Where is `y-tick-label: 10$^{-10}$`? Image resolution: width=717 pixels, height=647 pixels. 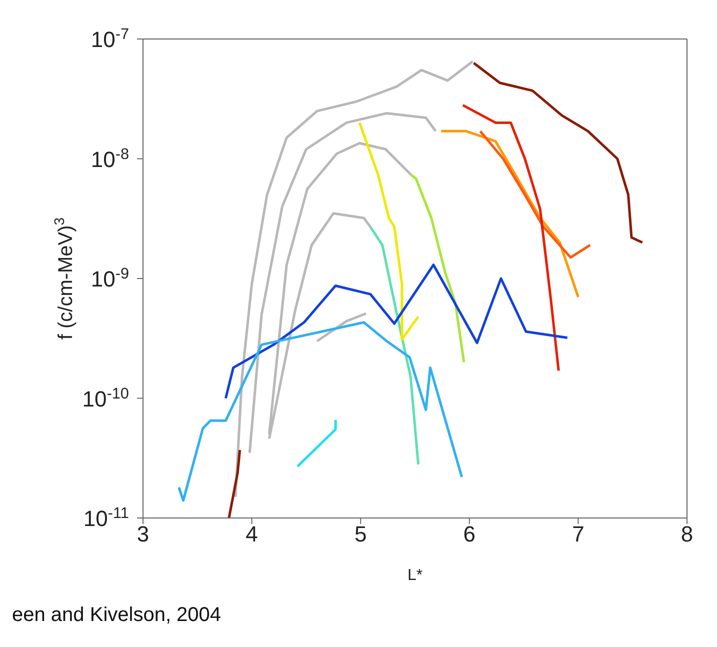
y-tick-label: 10$^{-10}$ is located at coordinates (105, 398).